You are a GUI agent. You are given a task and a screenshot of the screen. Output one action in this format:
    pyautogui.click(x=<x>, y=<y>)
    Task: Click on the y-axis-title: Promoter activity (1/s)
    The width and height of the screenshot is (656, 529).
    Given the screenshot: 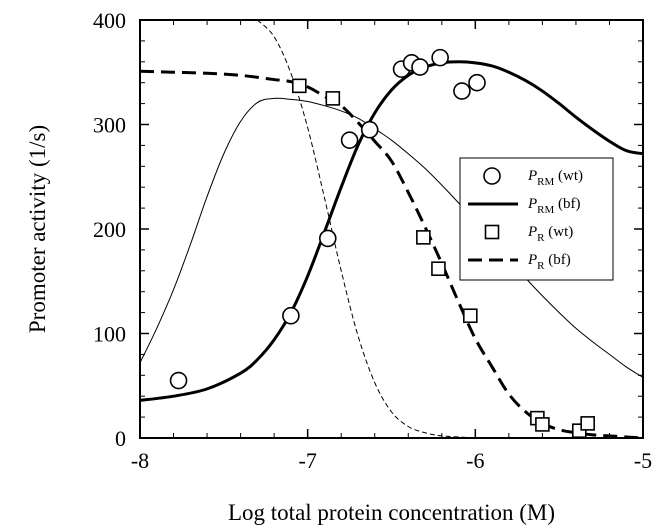 What is the action you would take?
    pyautogui.click(x=37, y=229)
    